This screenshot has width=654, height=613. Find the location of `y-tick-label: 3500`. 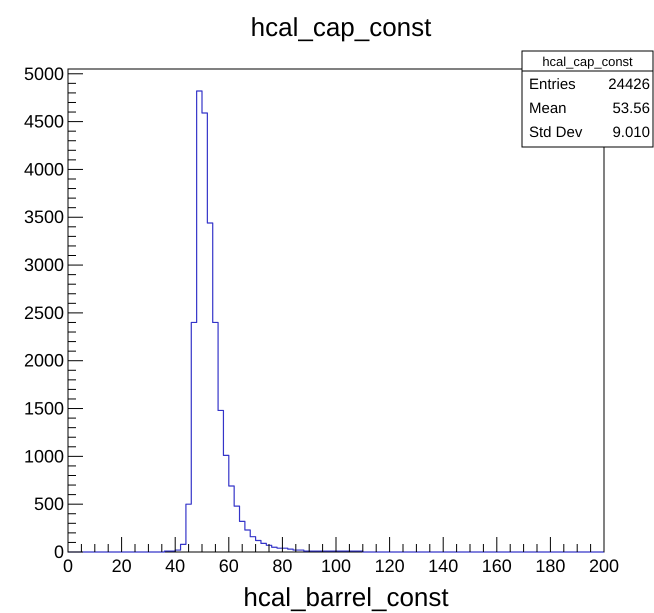

y-tick-label: 3500 is located at coordinates (44, 217).